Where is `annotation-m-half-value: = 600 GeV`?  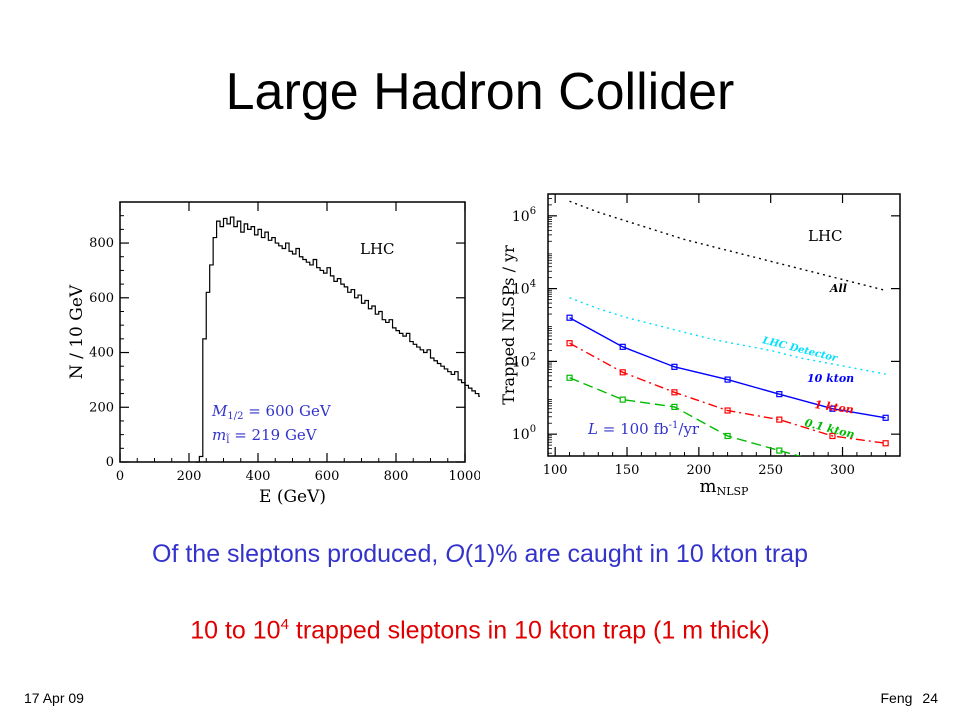 annotation-m-half-value: = 600 GeV is located at coordinates (287, 411).